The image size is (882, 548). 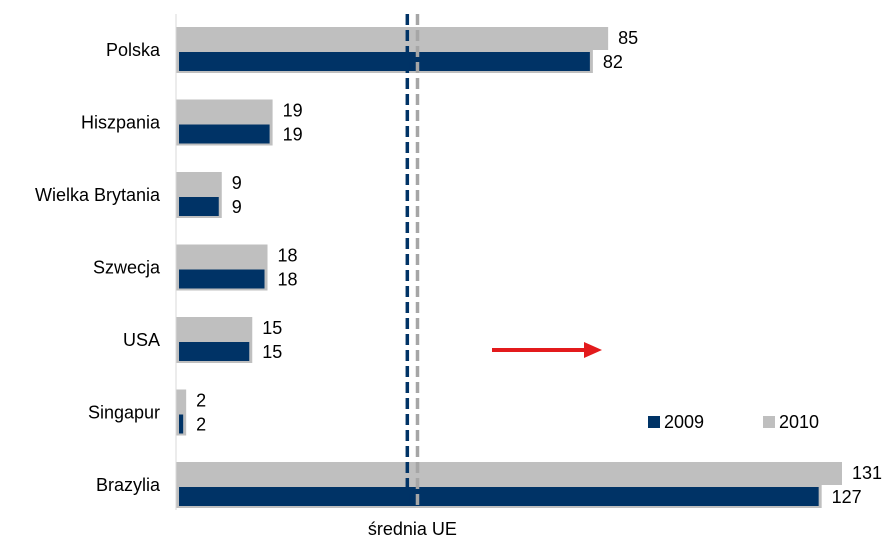 What do you see at coordinates (547, 350) in the screenshot?
I see `annotation-arrow` at bounding box center [547, 350].